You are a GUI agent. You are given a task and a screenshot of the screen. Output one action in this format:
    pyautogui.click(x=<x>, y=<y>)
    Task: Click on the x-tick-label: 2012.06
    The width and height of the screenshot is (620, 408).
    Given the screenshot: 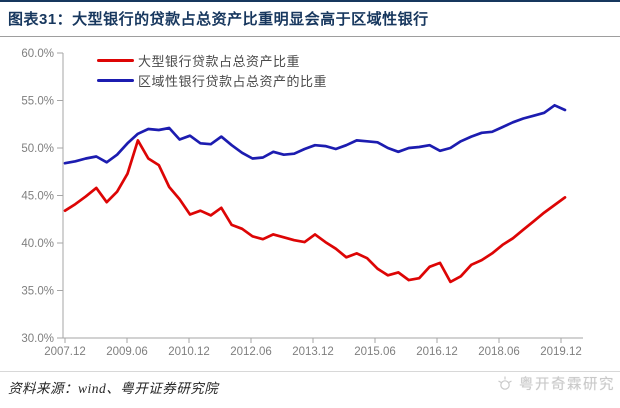 What is the action you would take?
    pyautogui.click(x=251, y=352)
    